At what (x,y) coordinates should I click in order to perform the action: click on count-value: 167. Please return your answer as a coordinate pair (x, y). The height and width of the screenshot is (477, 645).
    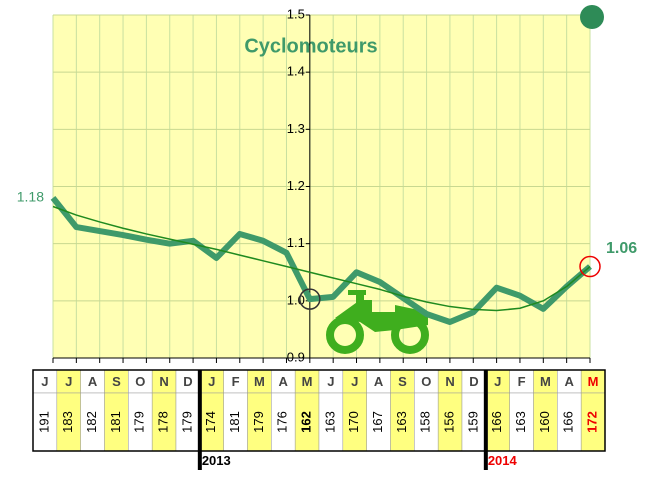
    Looking at the image, I should click on (377, 422).